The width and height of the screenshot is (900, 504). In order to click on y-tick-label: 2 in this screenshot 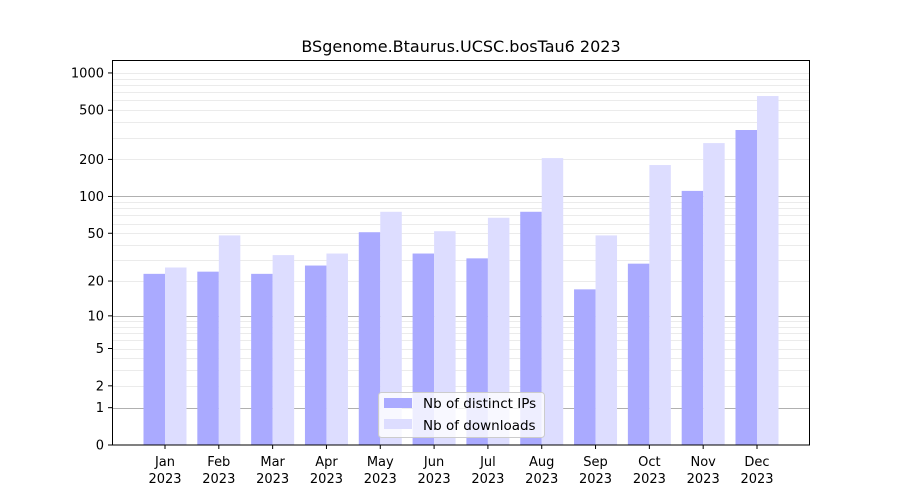, I will do `click(100, 386)`.